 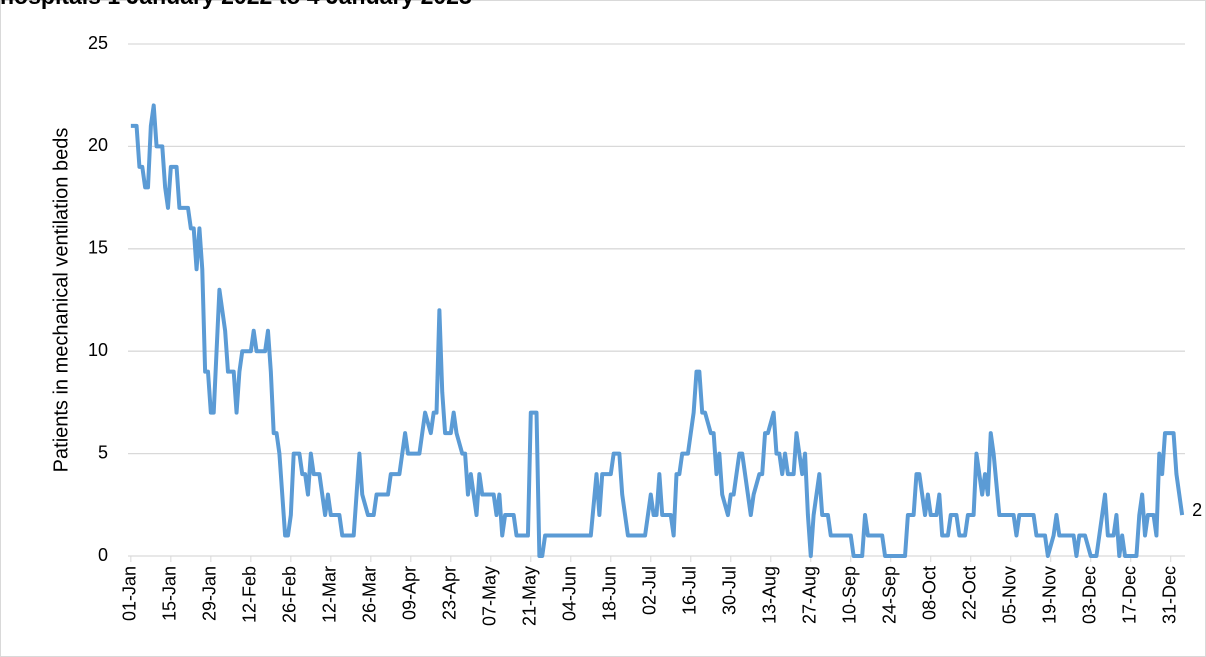 What do you see at coordinates (250, 594) in the screenshot?
I see `x-tick-label: 12-Feb` at bounding box center [250, 594].